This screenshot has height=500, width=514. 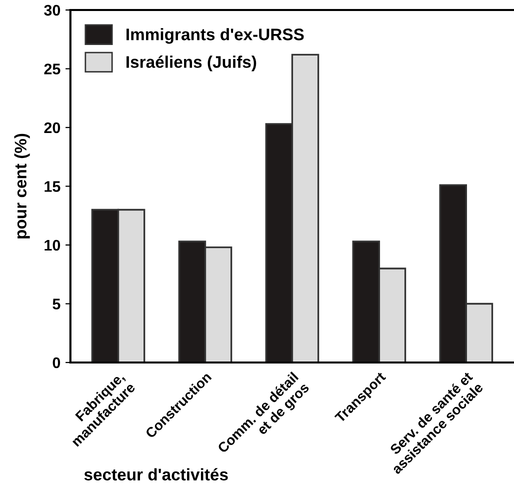 I want to click on y-tick-label: 15, so click(x=52, y=186).